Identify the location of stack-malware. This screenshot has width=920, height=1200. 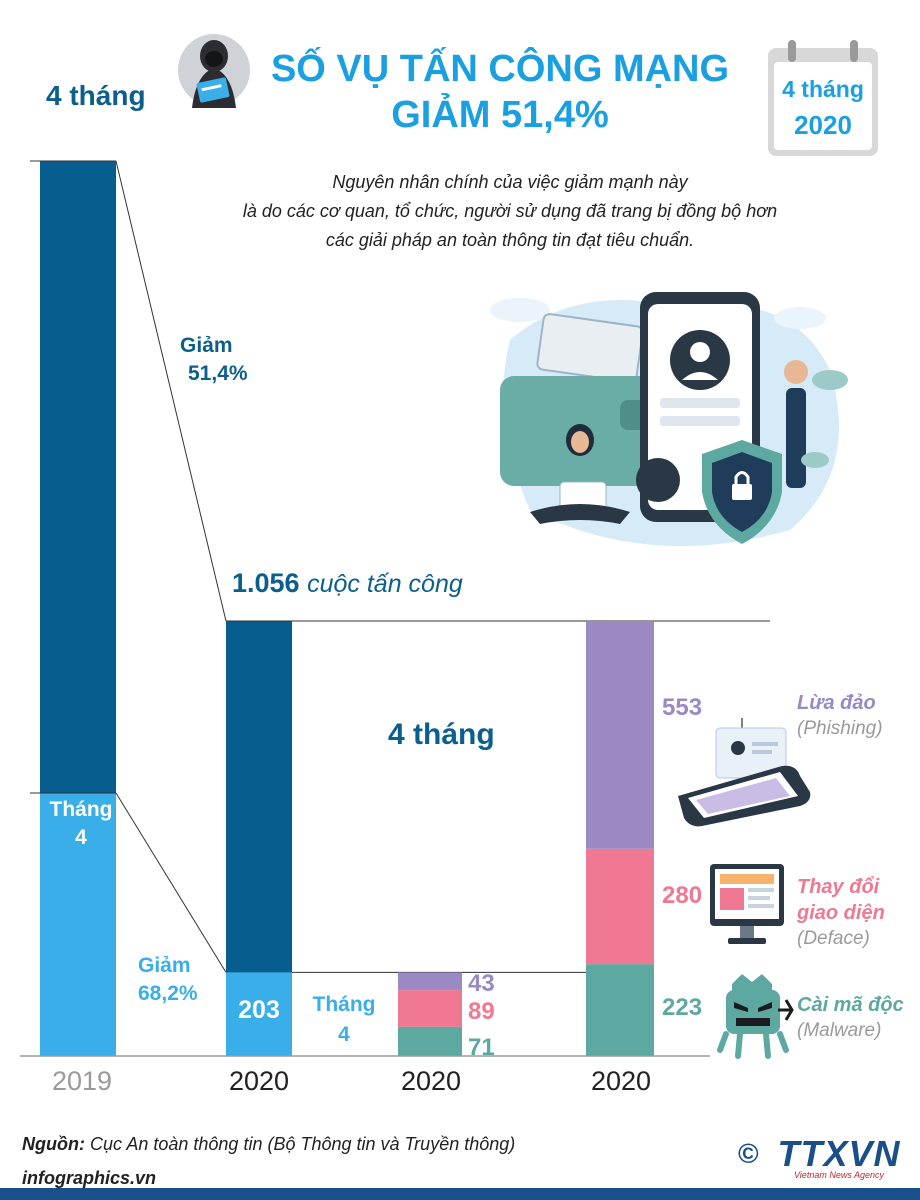
(620, 1010).